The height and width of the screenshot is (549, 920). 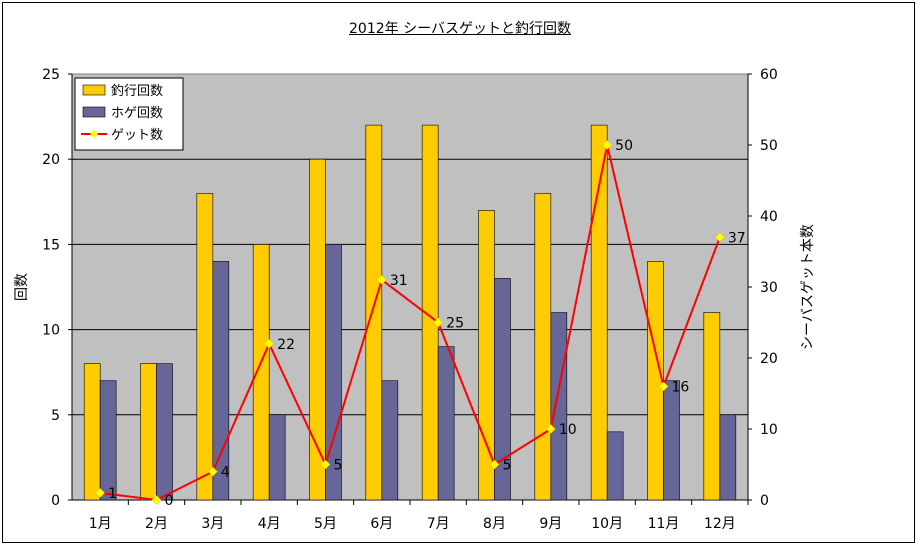 I want to click on x-tick-label: 4月, so click(x=269, y=524).